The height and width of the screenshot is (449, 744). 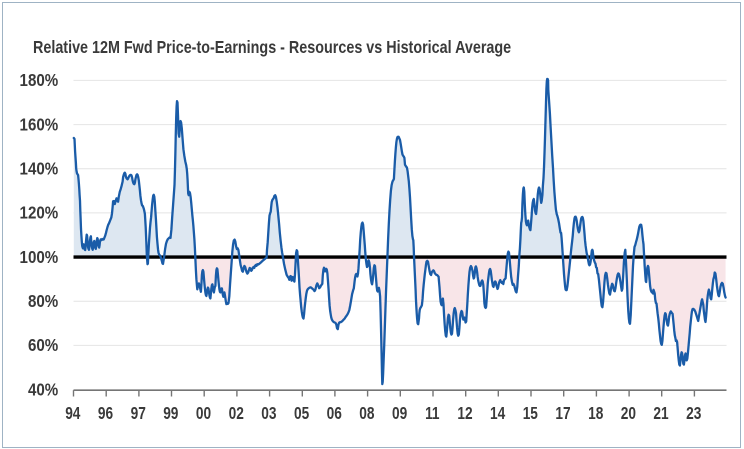 What do you see at coordinates (660, 413) in the screenshot?
I see `svg-text: 21` at bounding box center [660, 413].